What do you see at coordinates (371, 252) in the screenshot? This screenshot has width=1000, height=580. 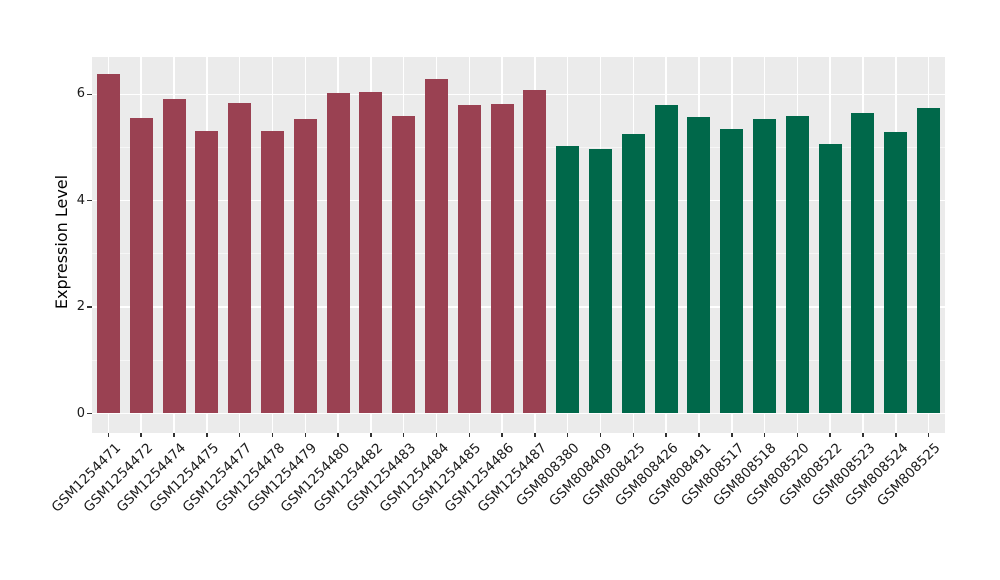 I see `bar-GSM1254482` at bounding box center [371, 252].